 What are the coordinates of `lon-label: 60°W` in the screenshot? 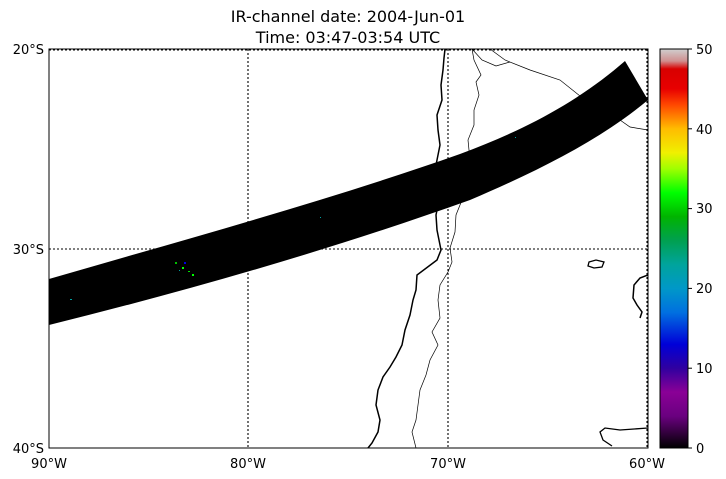 It's located at (647, 464).